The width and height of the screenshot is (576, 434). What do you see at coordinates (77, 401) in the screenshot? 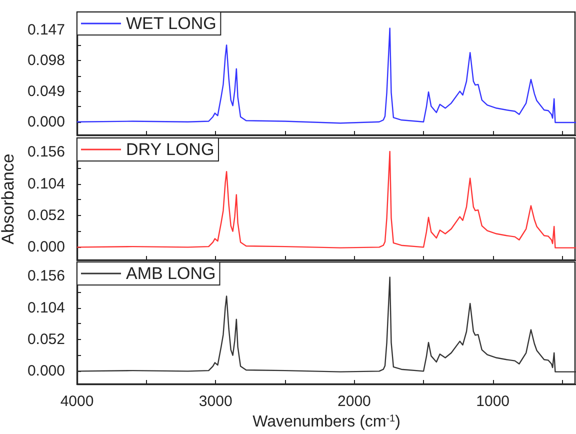
I see `x-tick-label: 4000` at bounding box center [77, 401].